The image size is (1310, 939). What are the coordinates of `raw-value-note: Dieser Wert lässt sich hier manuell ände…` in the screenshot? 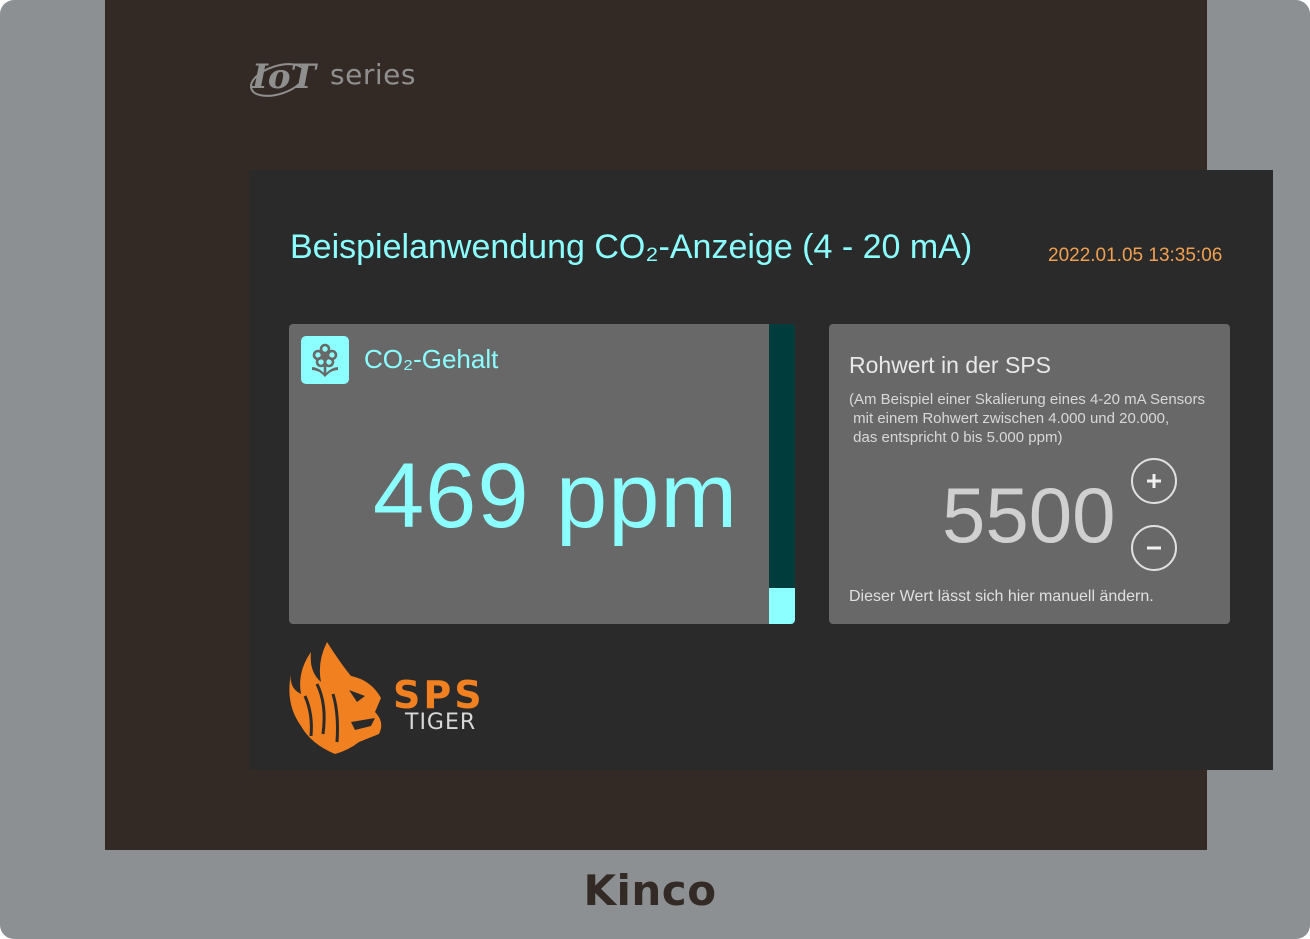 It's located at (1001, 596).